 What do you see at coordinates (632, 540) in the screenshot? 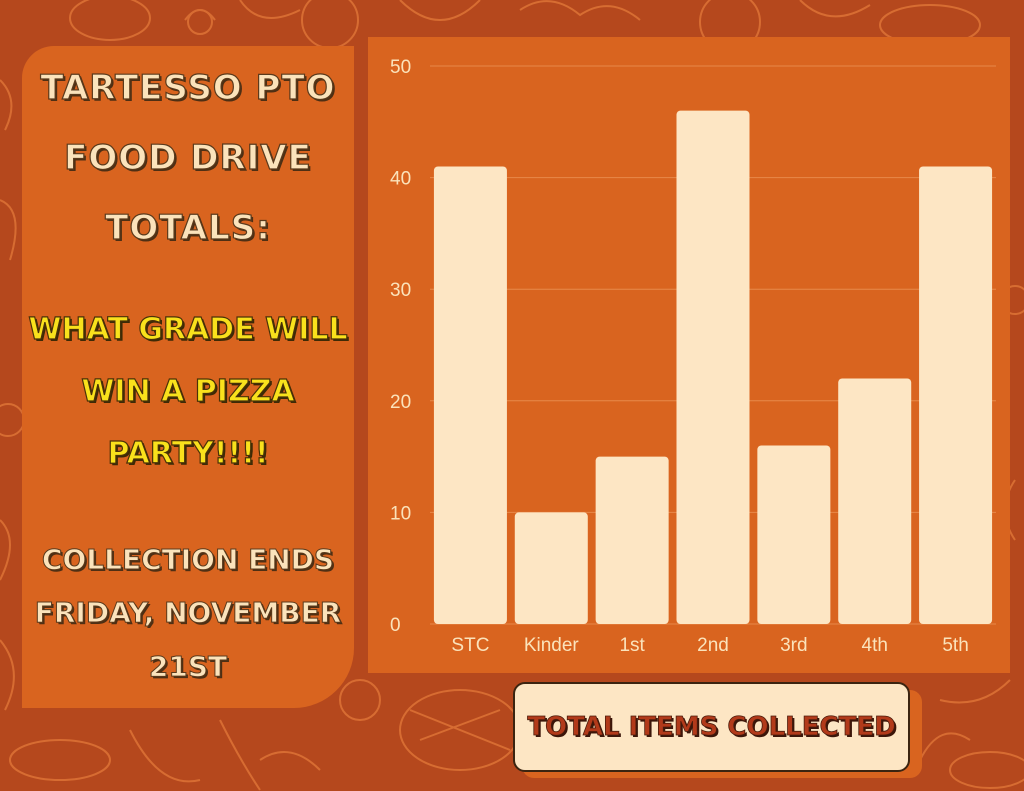
I see `bar-1st` at bounding box center [632, 540].